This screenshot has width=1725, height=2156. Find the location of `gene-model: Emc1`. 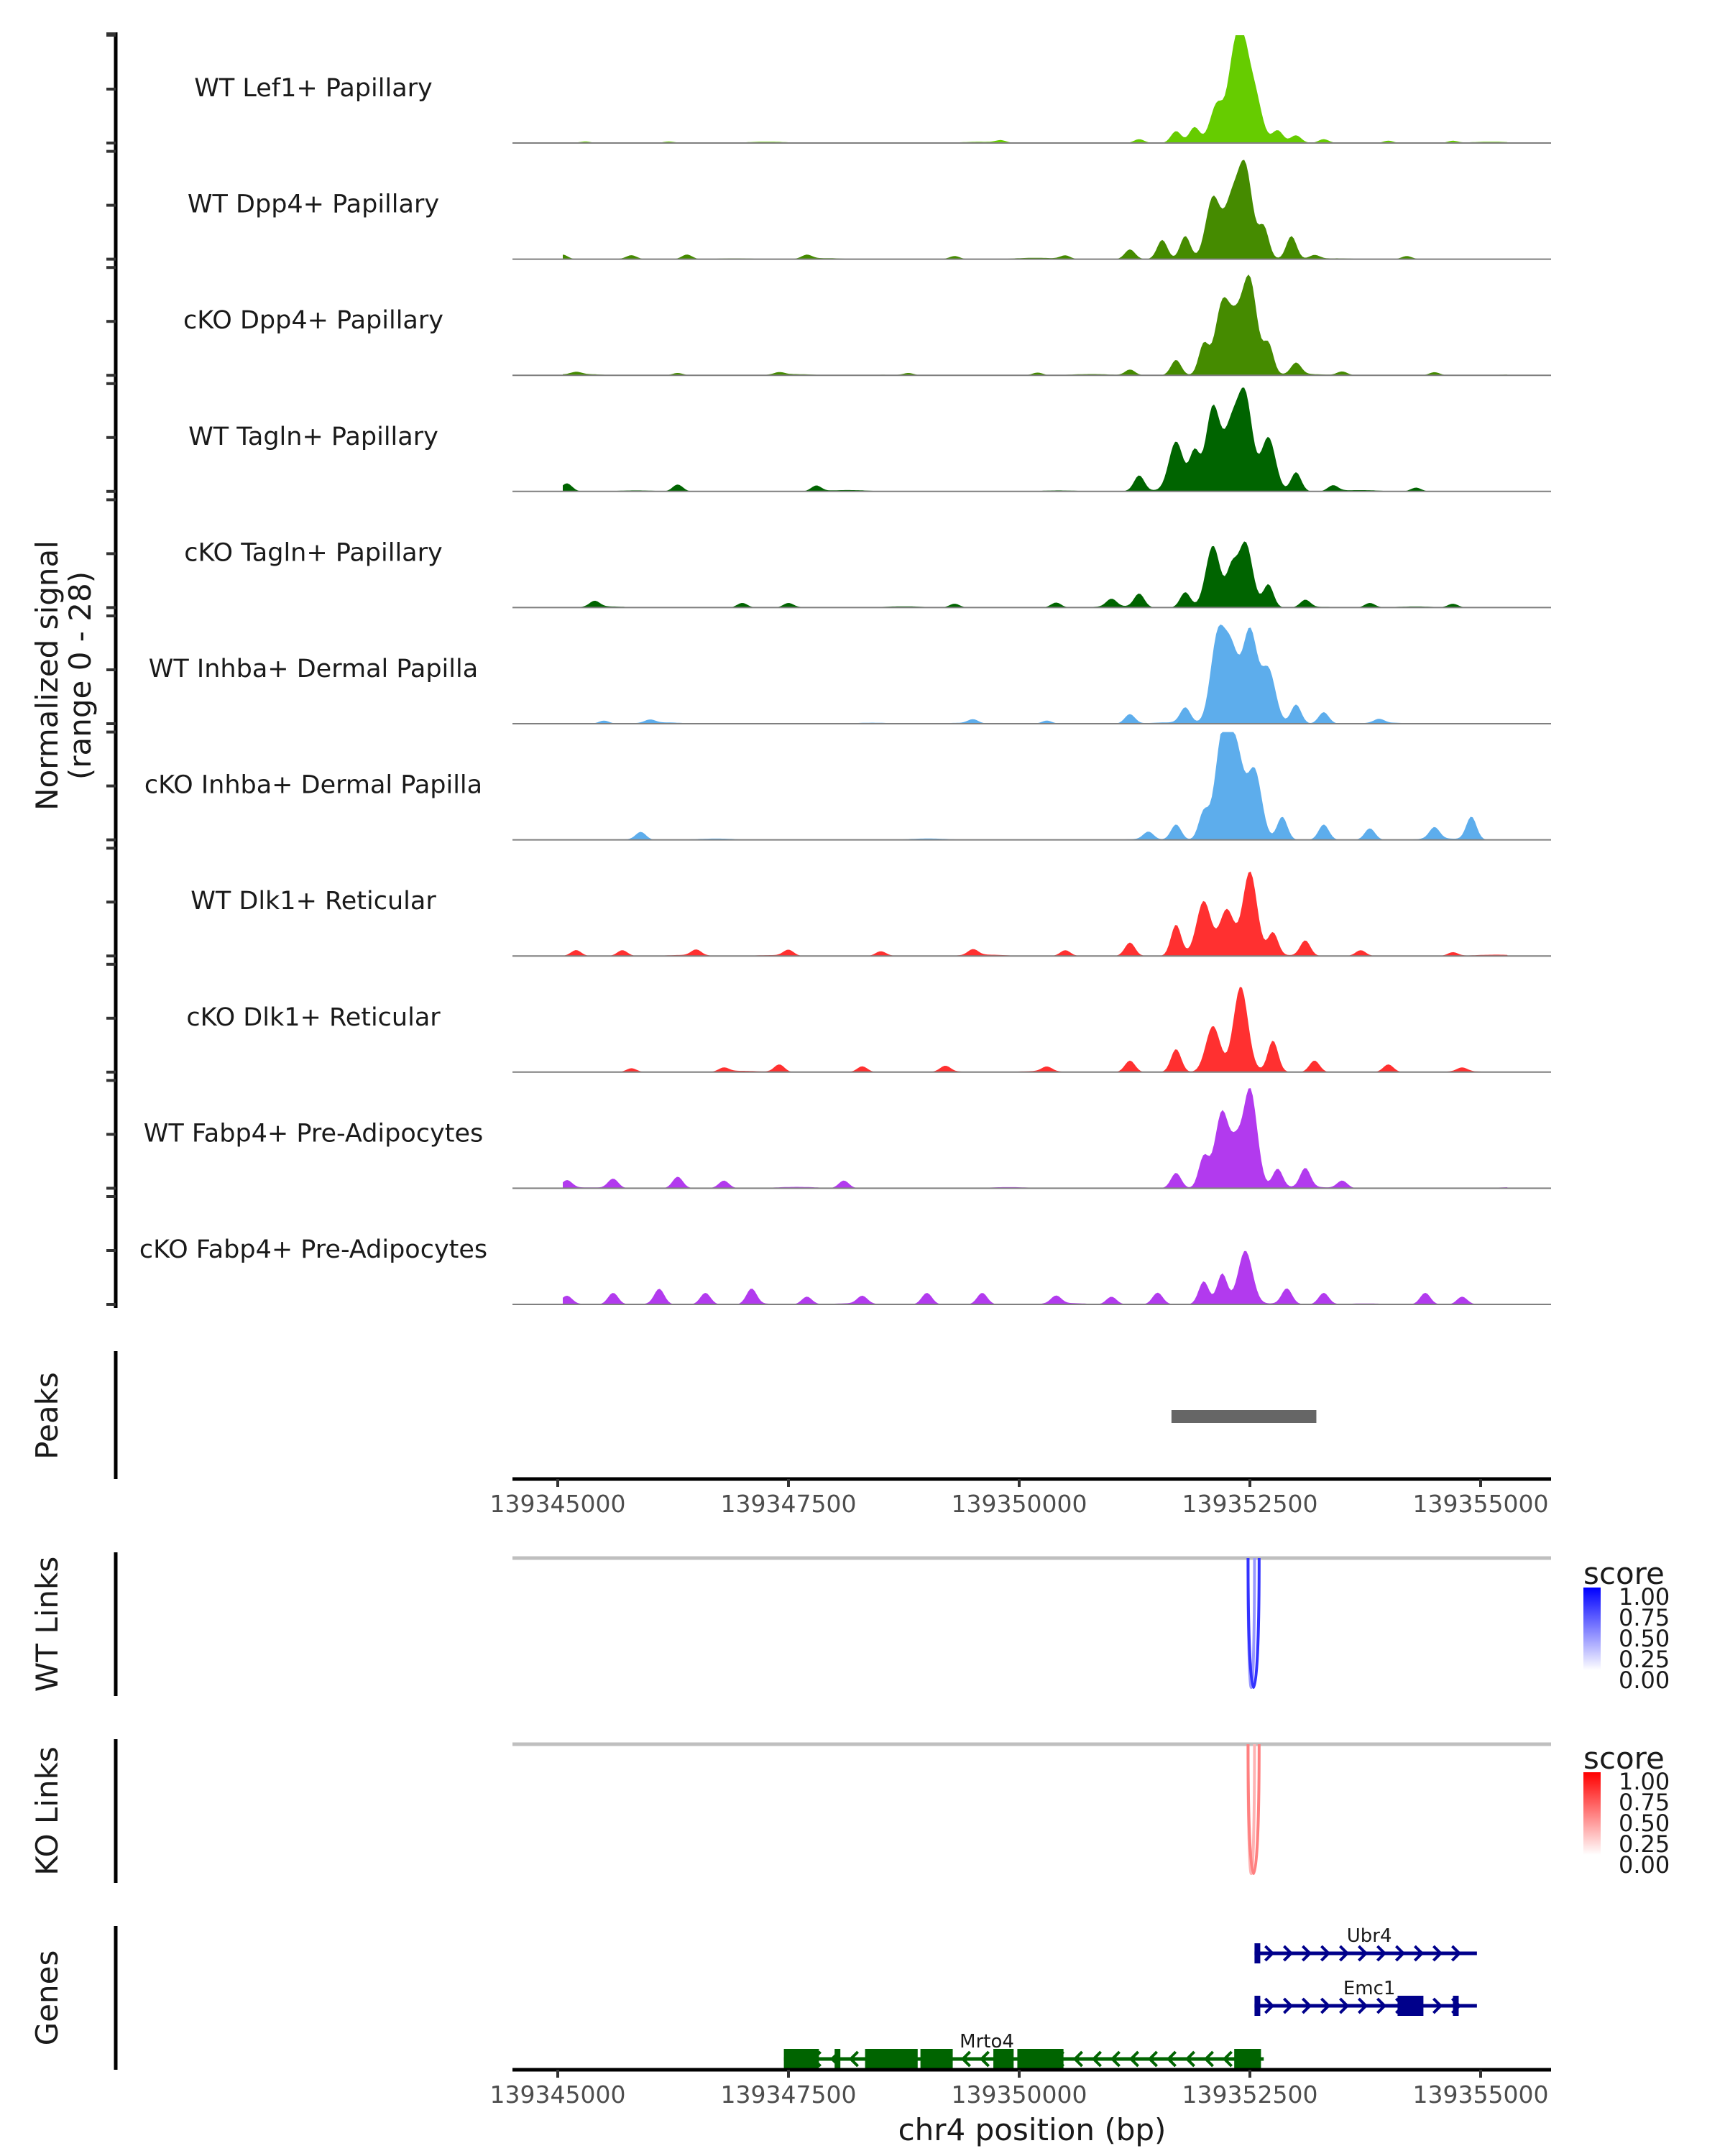

gene-model: Emc1 is located at coordinates (1365, 1997).